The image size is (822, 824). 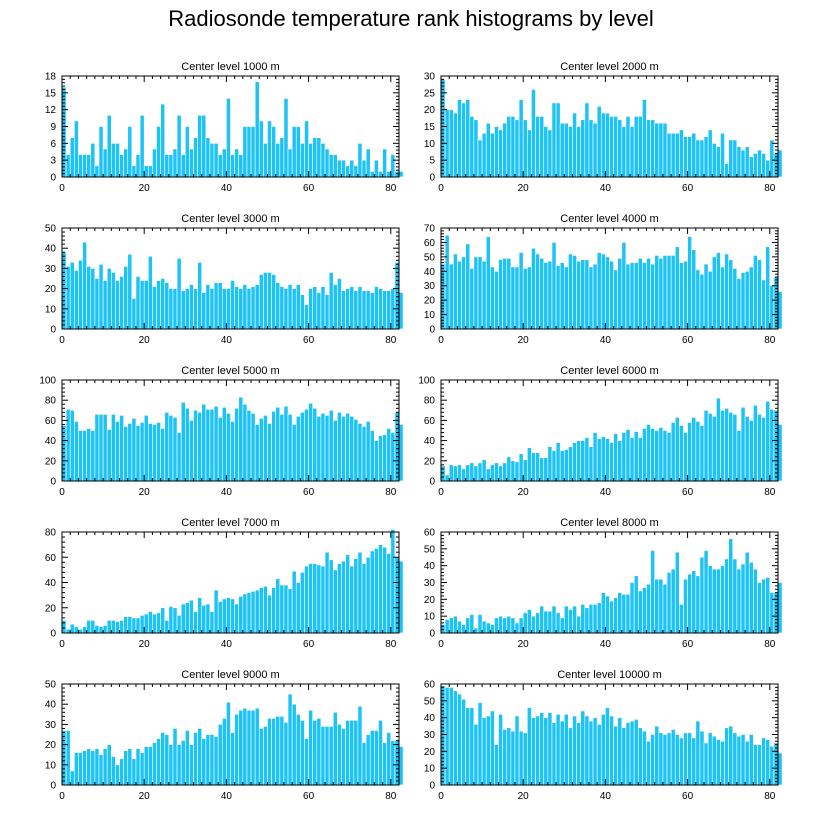 What do you see at coordinates (430, 401) in the screenshot?
I see `y-tick-label: 80` at bounding box center [430, 401].